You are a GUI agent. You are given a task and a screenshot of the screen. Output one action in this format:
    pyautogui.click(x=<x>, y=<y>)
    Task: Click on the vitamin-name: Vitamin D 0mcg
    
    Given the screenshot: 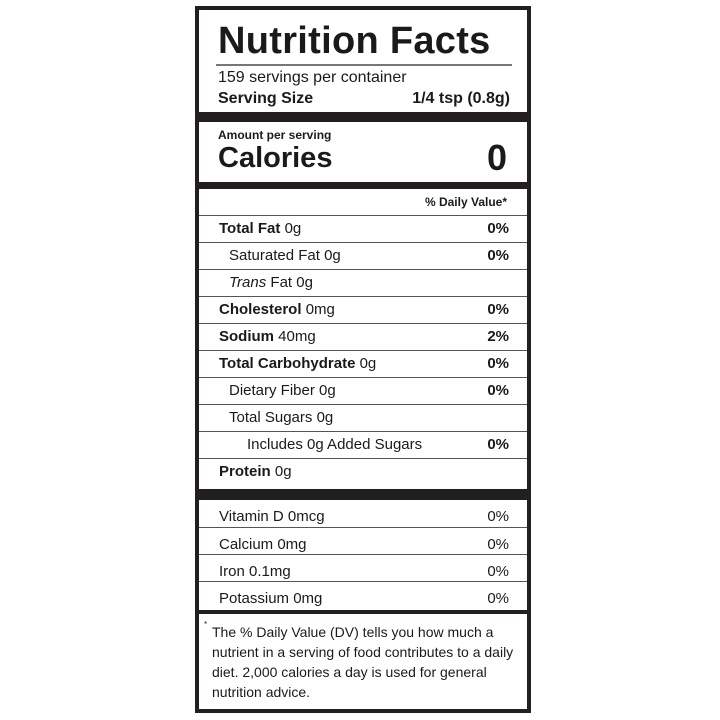 What is the action you would take?
    pyautogui.click(x=272, y=516)
    